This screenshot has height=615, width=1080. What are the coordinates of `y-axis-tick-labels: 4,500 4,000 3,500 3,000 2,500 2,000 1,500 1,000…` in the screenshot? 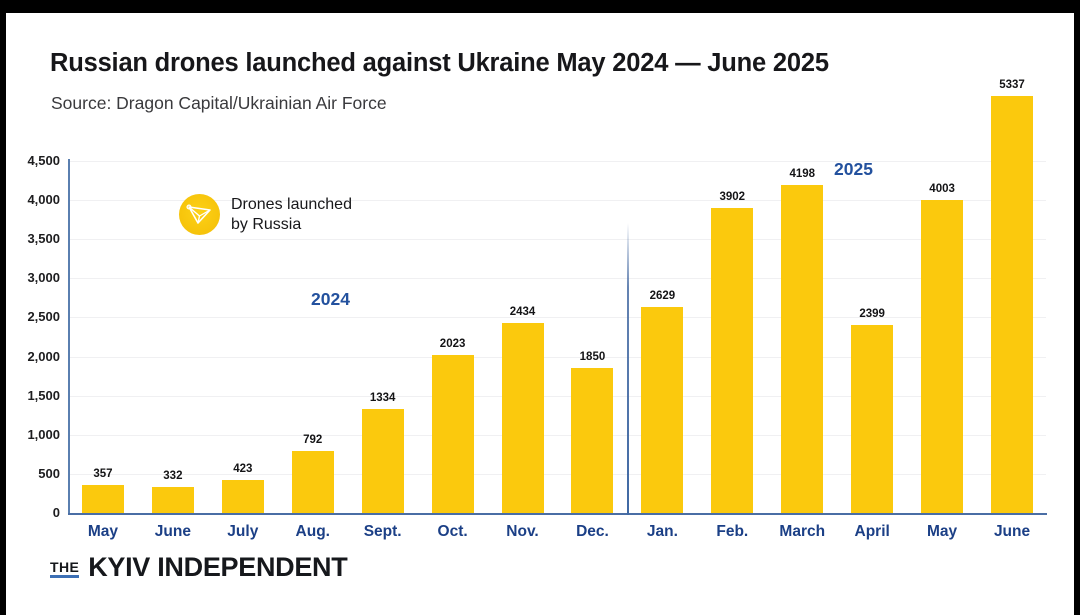 It's located at (33, 336).